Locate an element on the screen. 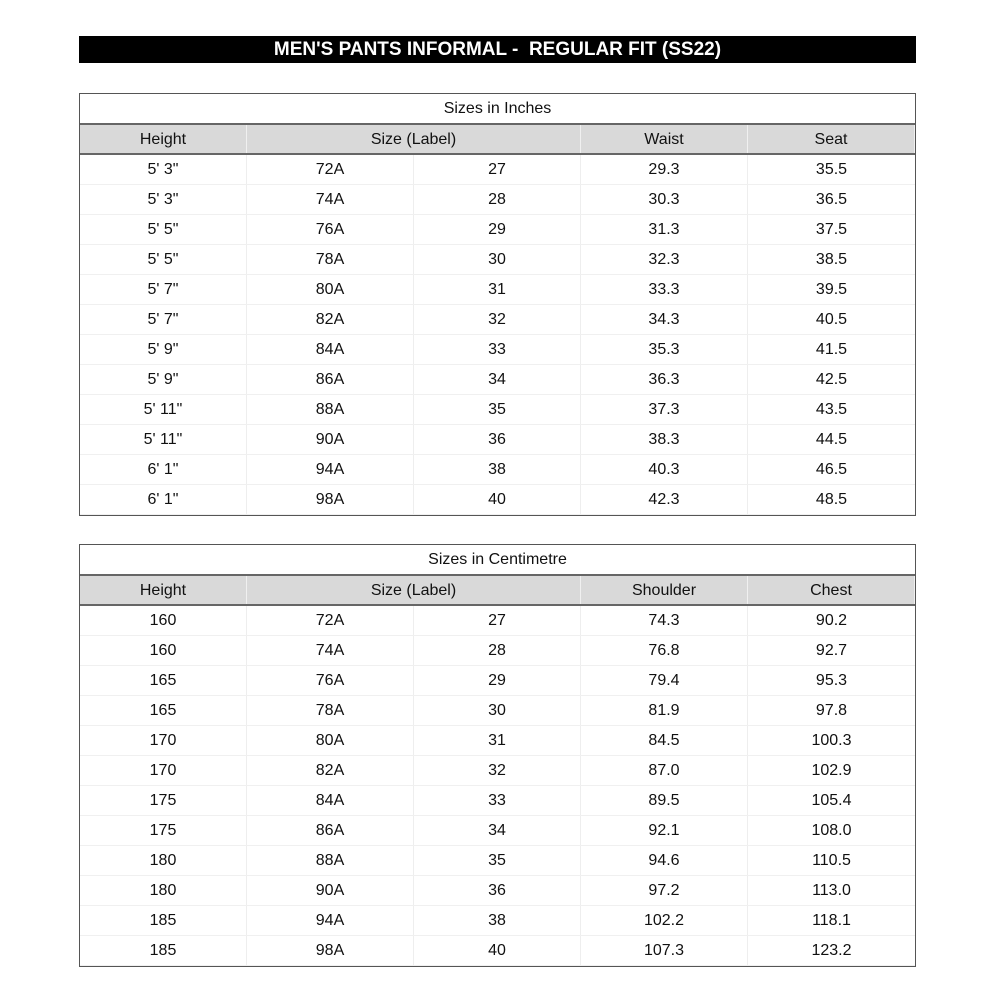 Image resolution: width=1000 pixels, height=1000 pixels. table-row: 5' 7" 82A 32 34.3 40.5 is located at coordinates (497, 320).